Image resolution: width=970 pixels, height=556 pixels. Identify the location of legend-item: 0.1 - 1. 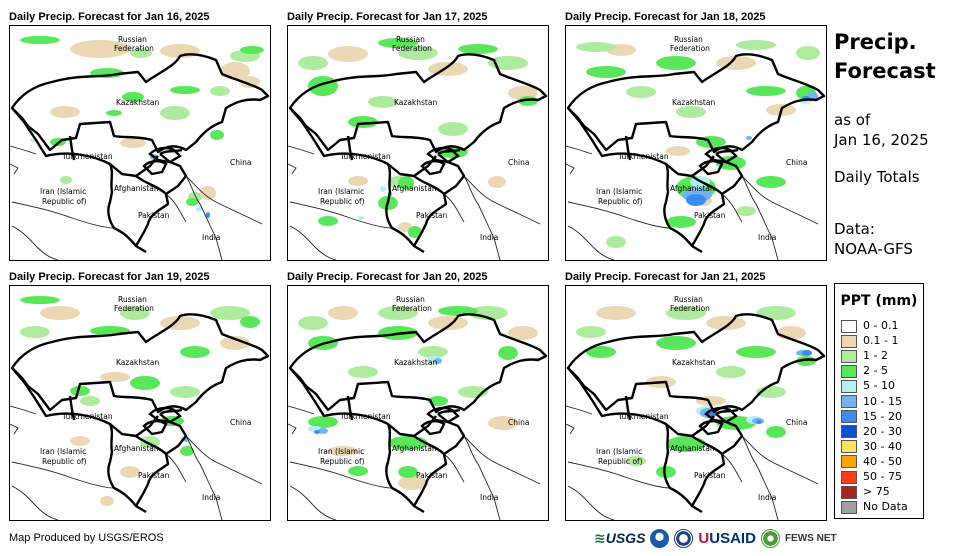
(869, 341).